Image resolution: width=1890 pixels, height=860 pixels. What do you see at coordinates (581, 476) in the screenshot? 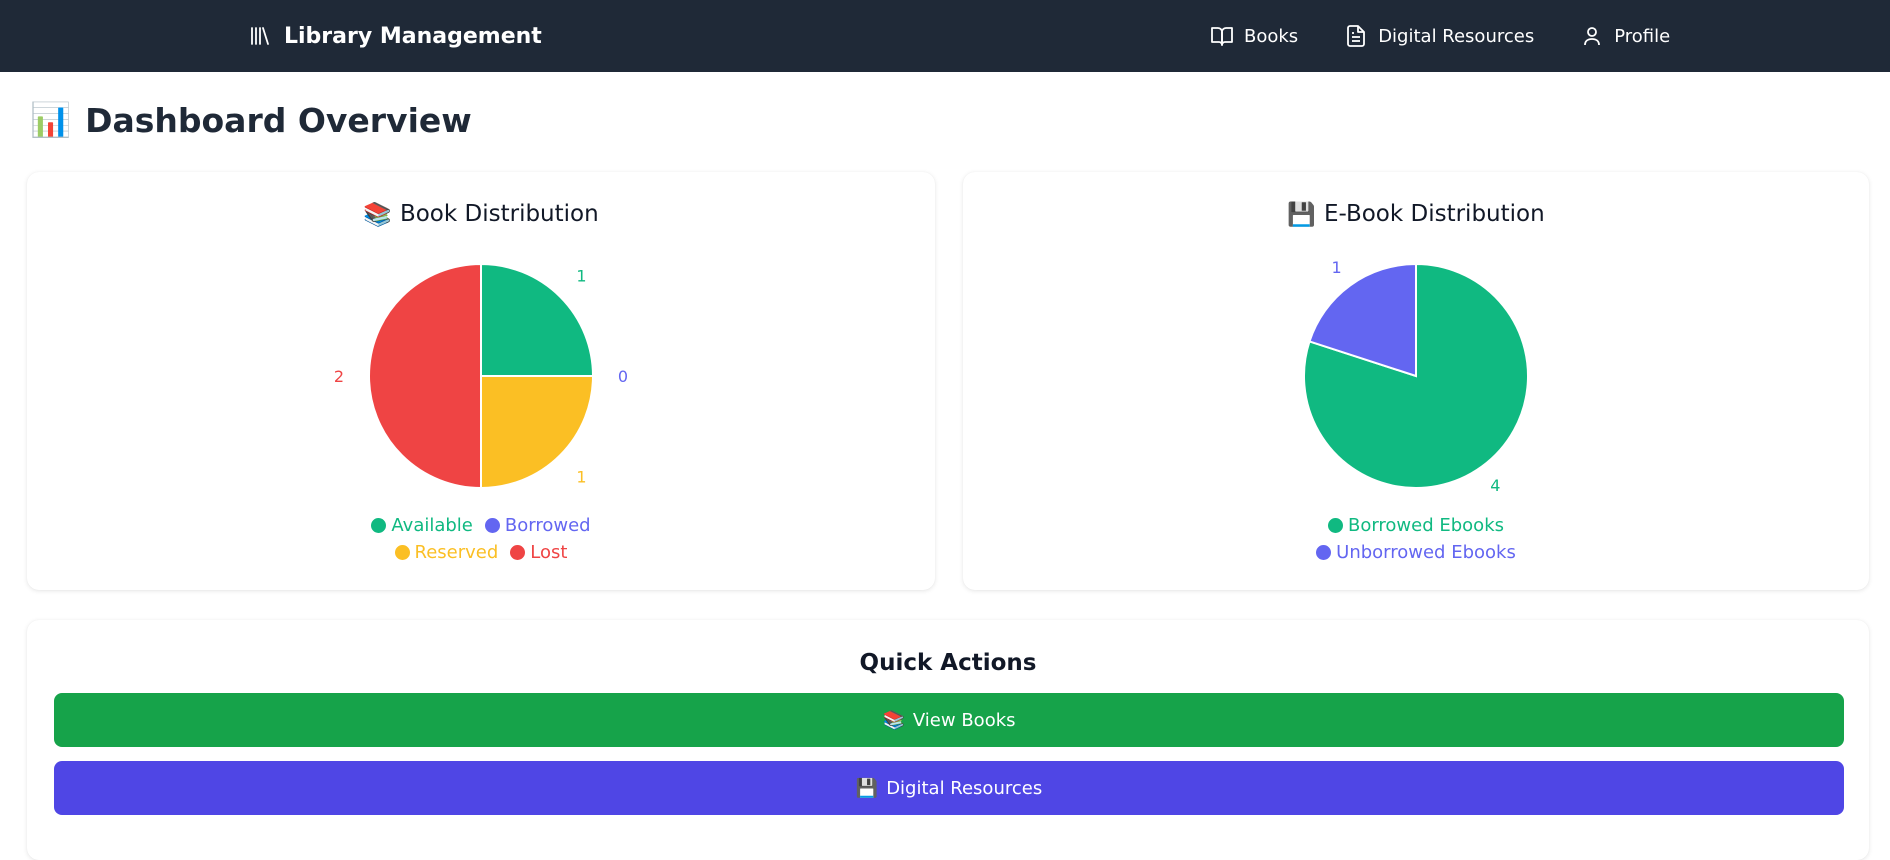
I see `data-label-reserved: 1` at bounding box center [581, 476].